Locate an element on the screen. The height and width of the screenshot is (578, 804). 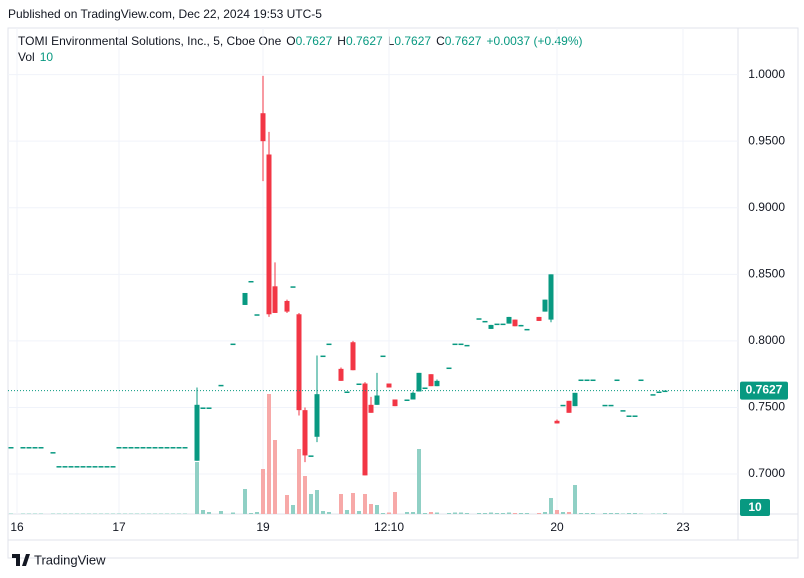
volume-legend: Vol 10 is located at coordinates (35, 57).